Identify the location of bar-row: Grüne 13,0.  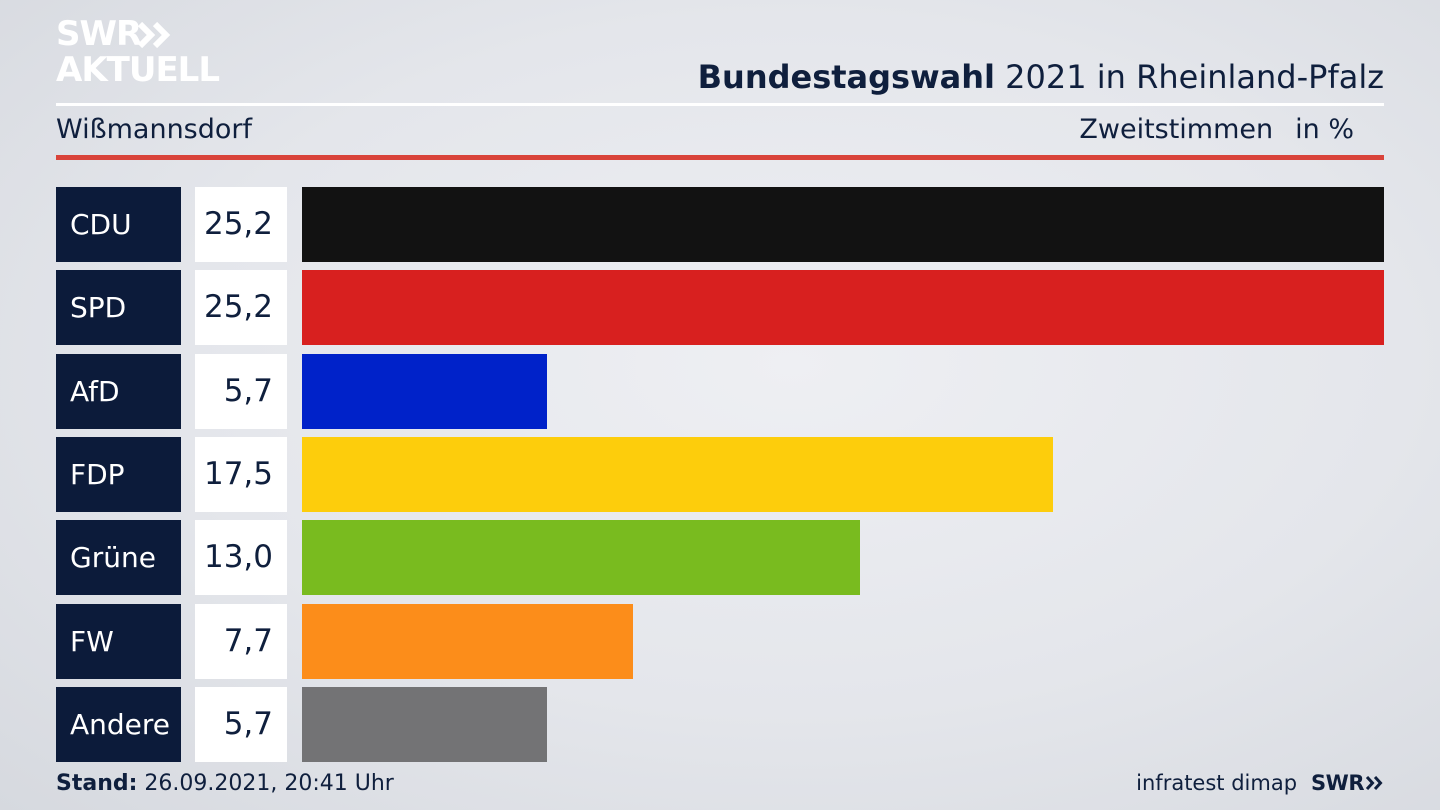
(720, 558).